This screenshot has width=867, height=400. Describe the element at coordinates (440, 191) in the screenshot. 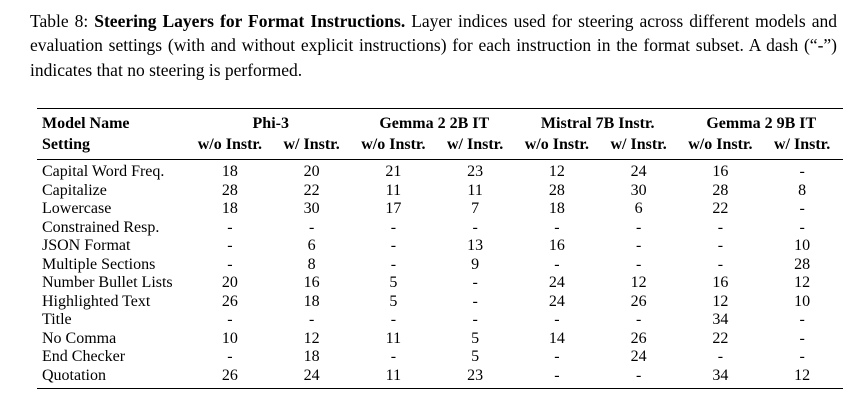

I see `table-row: Capitalize 28 22 11 11 28 30 28 8` at that location.